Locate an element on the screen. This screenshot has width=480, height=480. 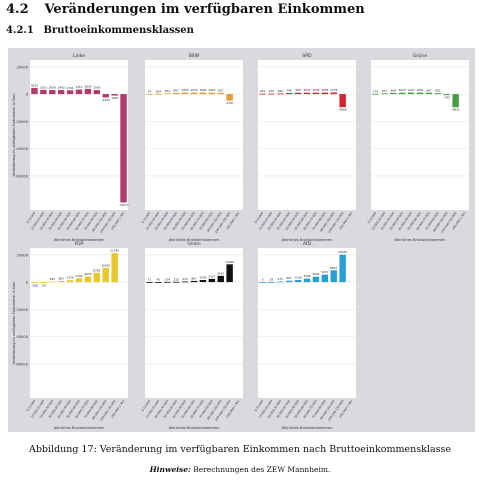
y-tick-label: -60000 is located at coordinates (21, 176).